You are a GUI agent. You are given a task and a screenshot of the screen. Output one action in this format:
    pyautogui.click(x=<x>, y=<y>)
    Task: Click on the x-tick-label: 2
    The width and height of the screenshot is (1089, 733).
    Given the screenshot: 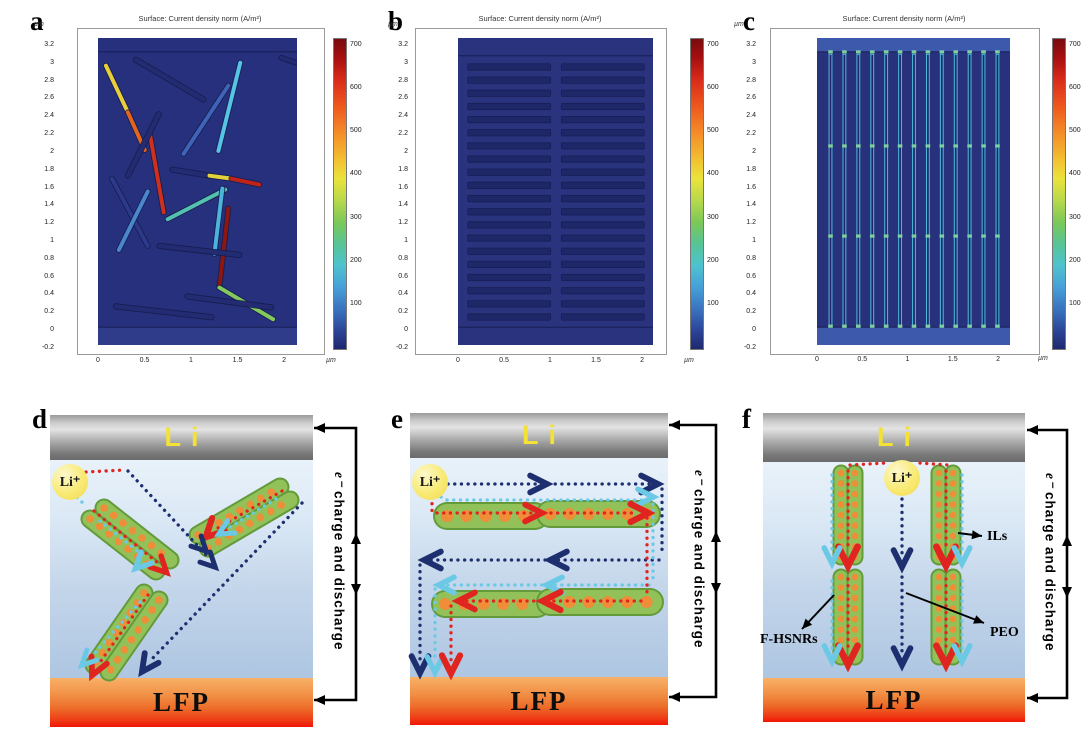 What is the action you would take?
    pyautogui.click(x=998, y=359)
    